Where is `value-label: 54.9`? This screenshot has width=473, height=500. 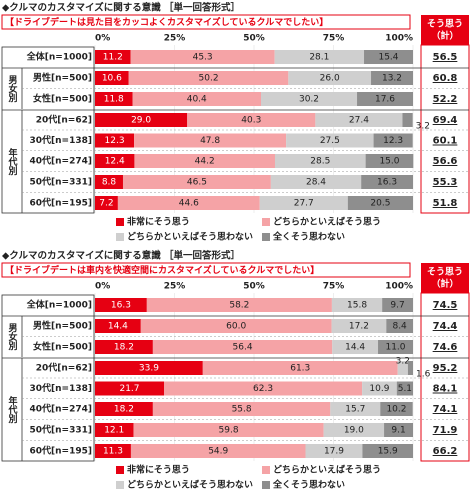
value-label: 54.9 is located at coordinates (218, 452).